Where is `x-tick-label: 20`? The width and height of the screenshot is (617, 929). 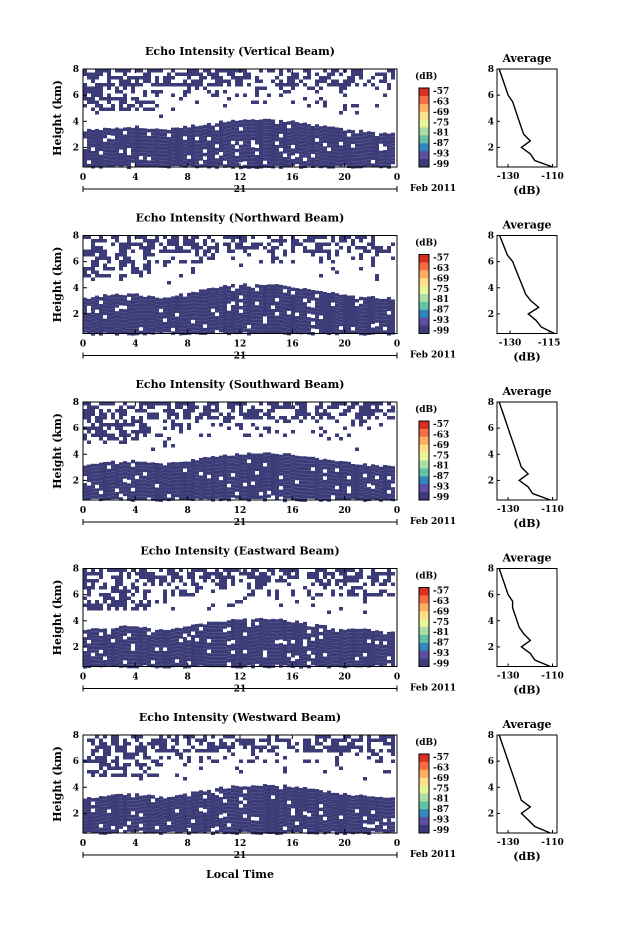 x-tick-label: 20 is located at coordinates (344, 345).